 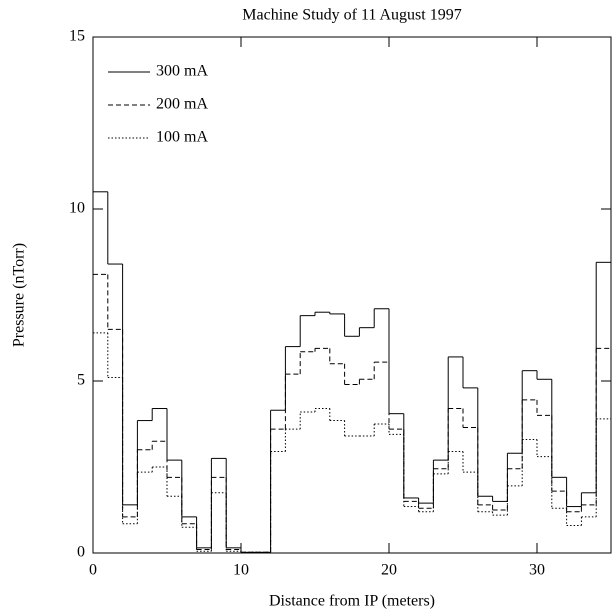 I want to click on x-axis-label: Distance from IP (meters), so click(x=352, y=601).